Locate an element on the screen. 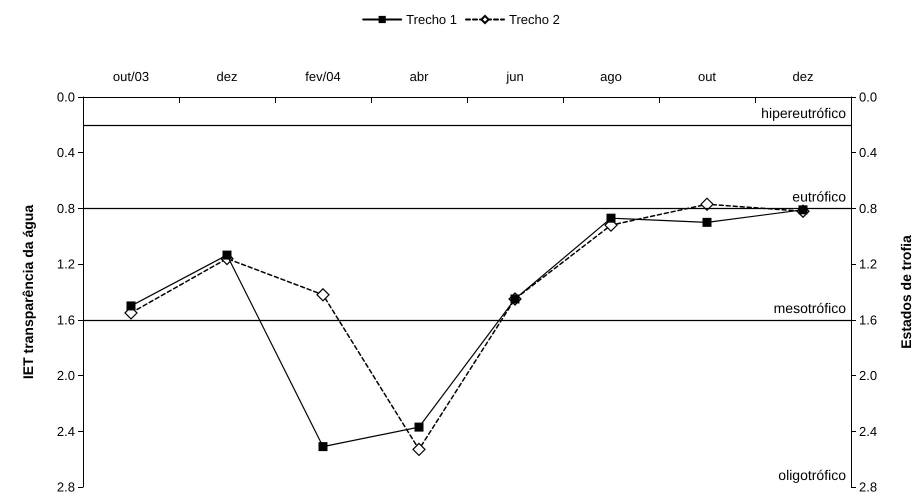 The image size is (922, 501). y-tick-label: 2.0 is located at coordinates (65, 376).